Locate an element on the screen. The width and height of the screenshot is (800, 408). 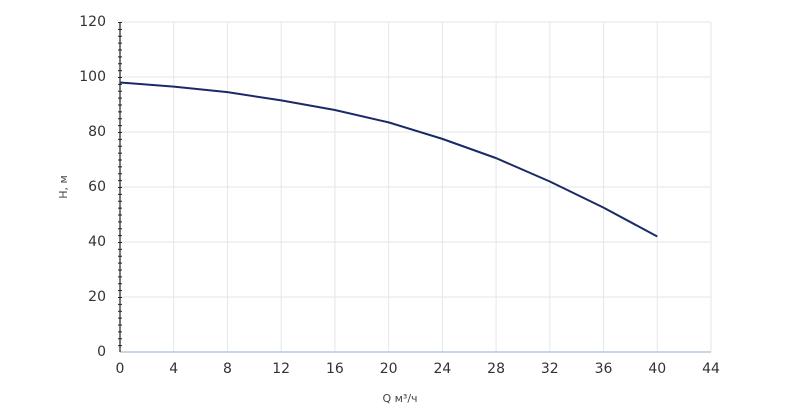
x-tick-label: 4 is located at coordinates (173, 369).